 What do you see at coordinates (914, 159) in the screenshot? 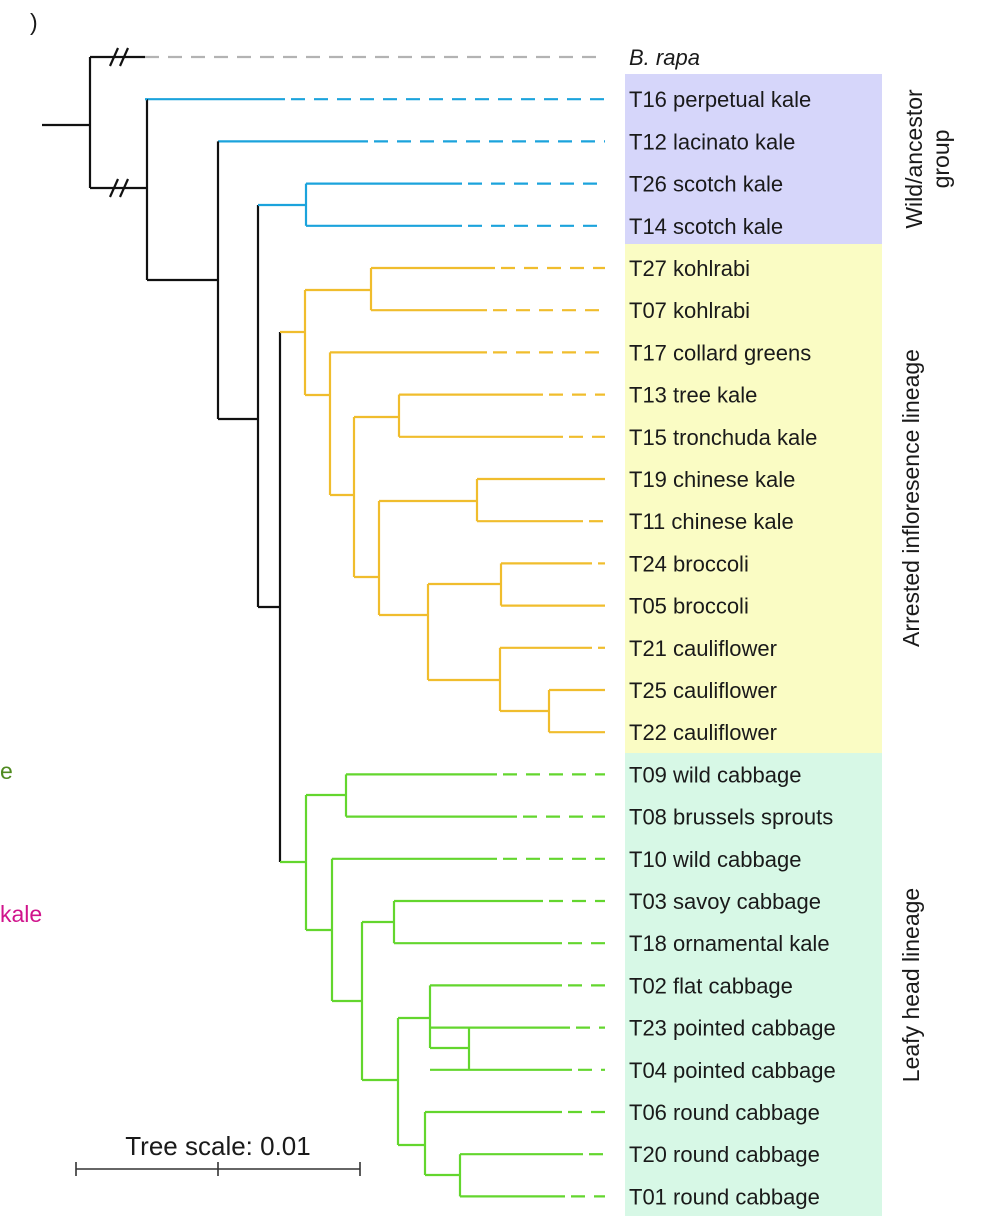
I see `group-label-line: Wild/ancestor` at bounding box center [914, 159].